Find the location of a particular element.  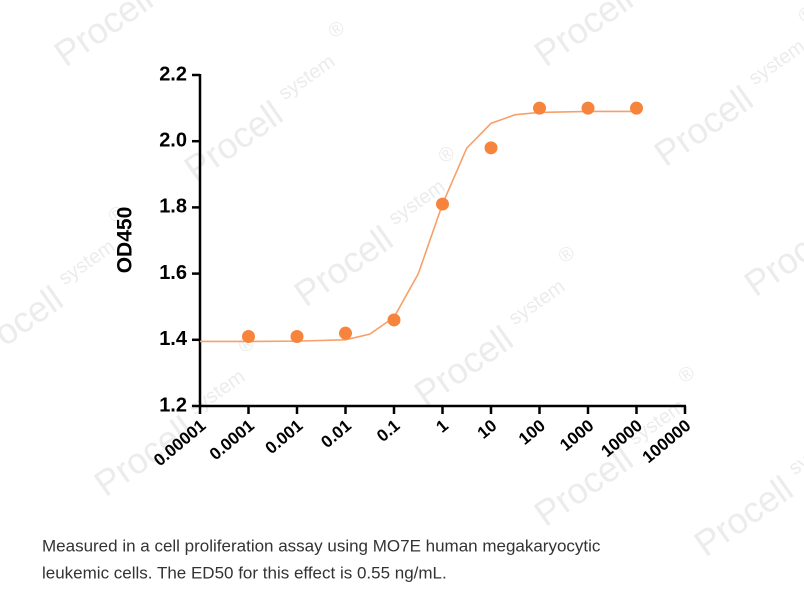

y-tick-label: 1.2 is located at coordinates (173, 405).